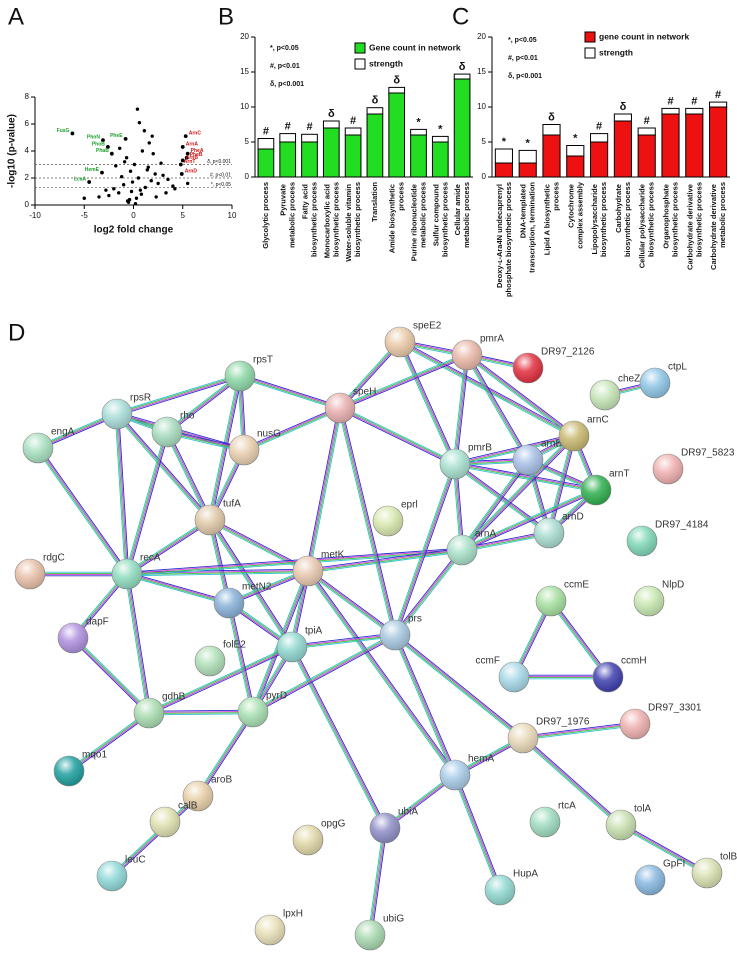  I want to click on threshold-label: δ, p<0.001, so click(219, 162).